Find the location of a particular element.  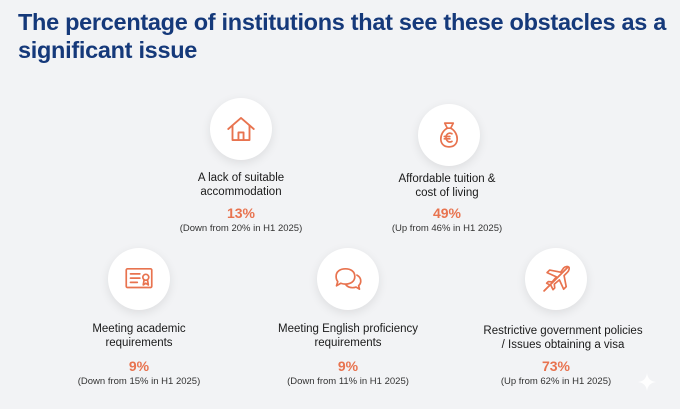

money-bag-icon-circle is located at coordinates (449, 135).